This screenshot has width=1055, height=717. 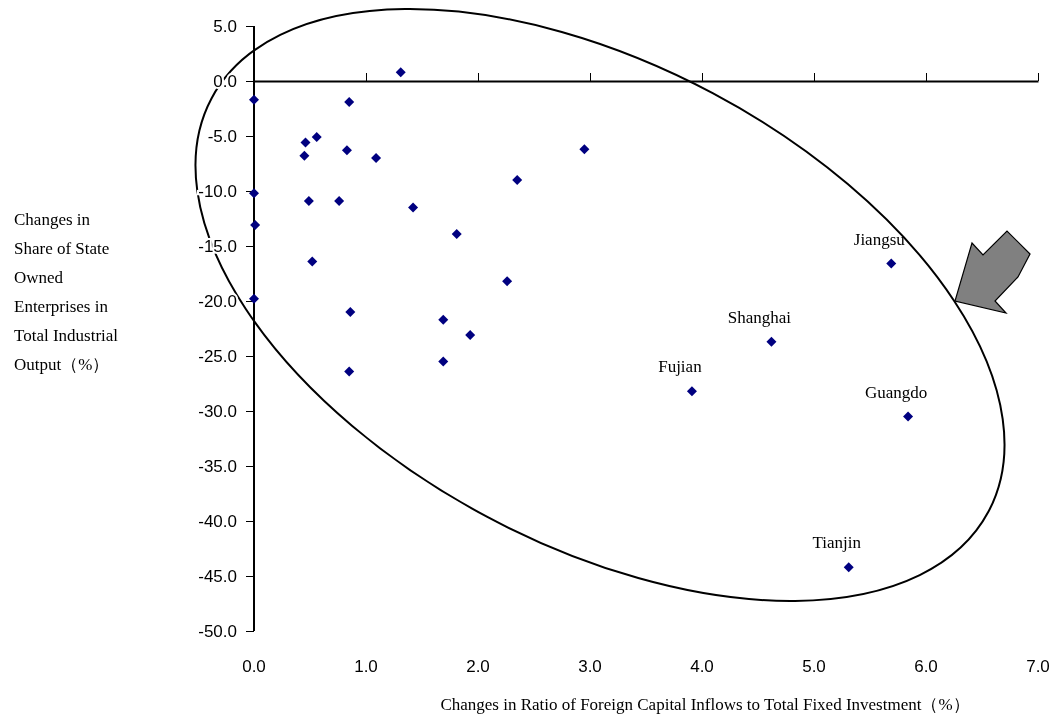 I want to click on x-tick-label: 3.0, so click(x=590, y=666).